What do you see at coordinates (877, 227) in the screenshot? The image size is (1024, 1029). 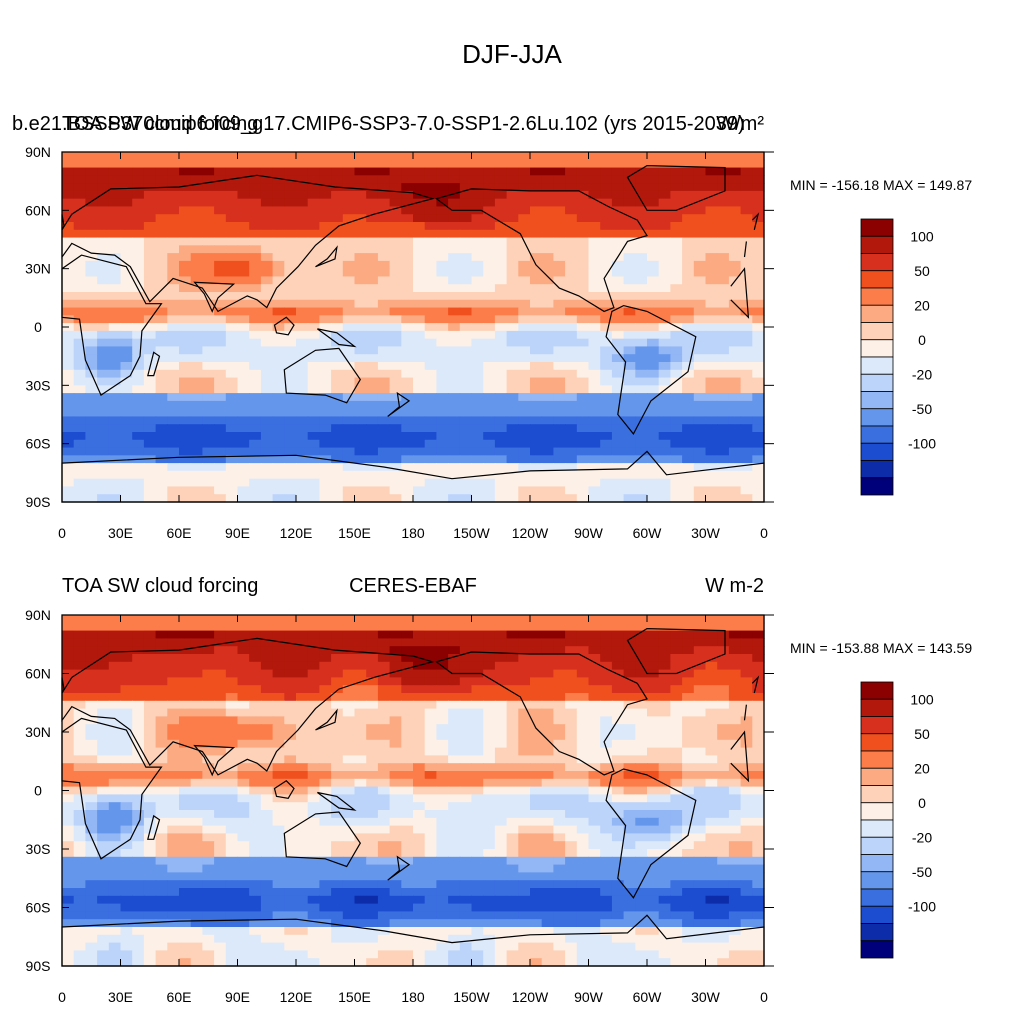 I see `colorbar-box` at bounding box center [877, 227].